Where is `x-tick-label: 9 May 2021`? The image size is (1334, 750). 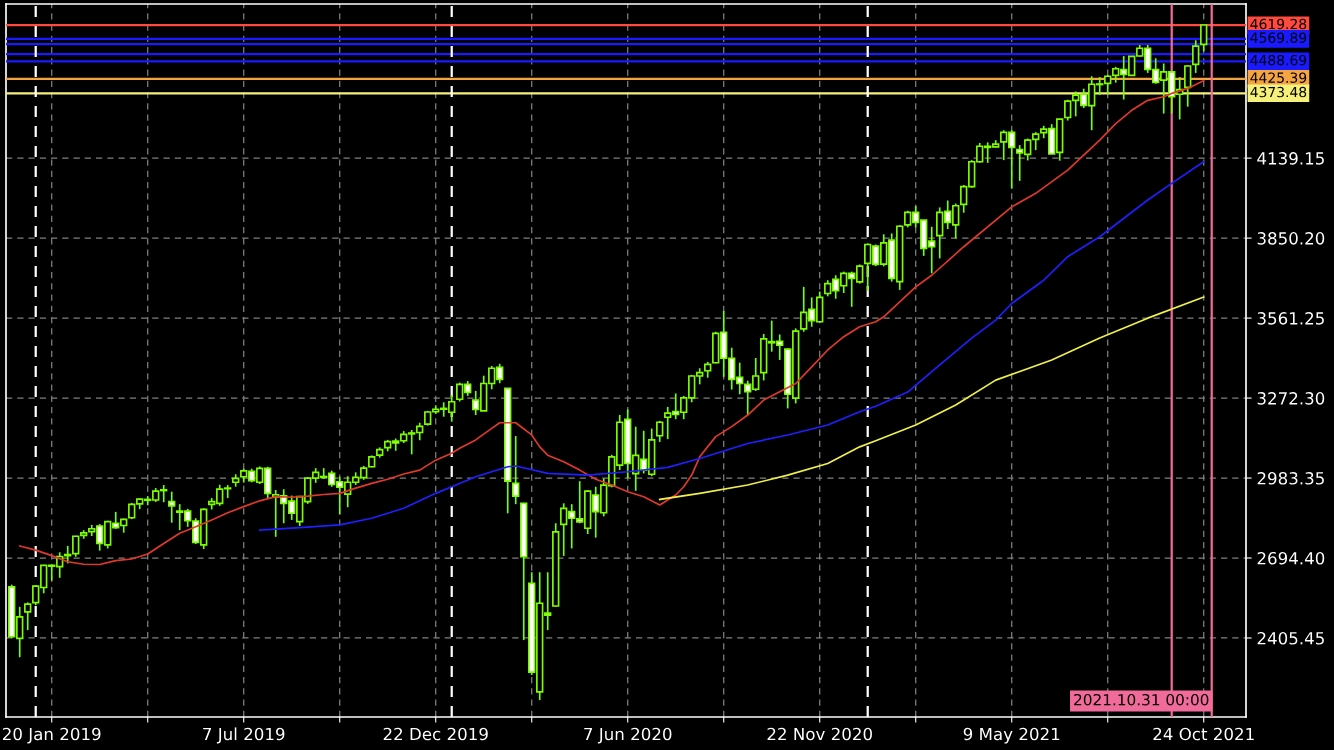
x-tick-label: 9 May 2021 is located at coordinates (1011, 735).